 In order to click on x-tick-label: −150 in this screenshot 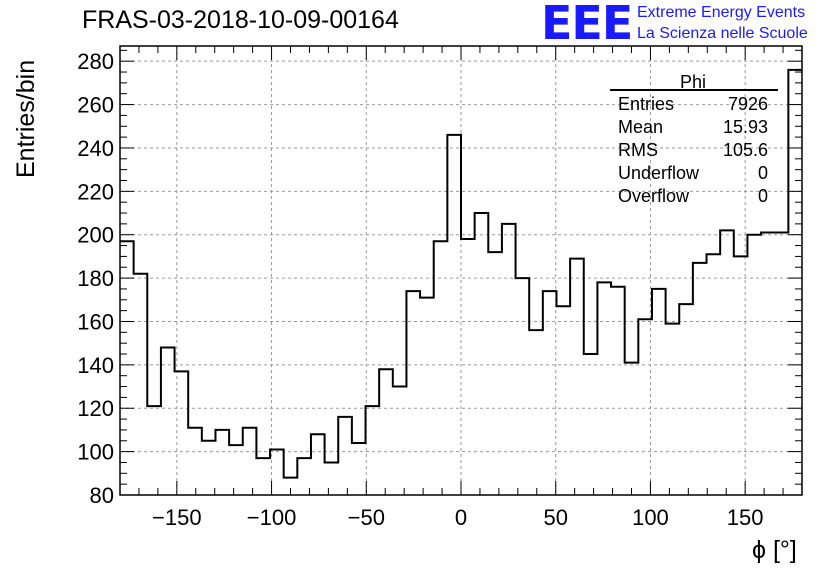, I will do `click(177, 517)`.